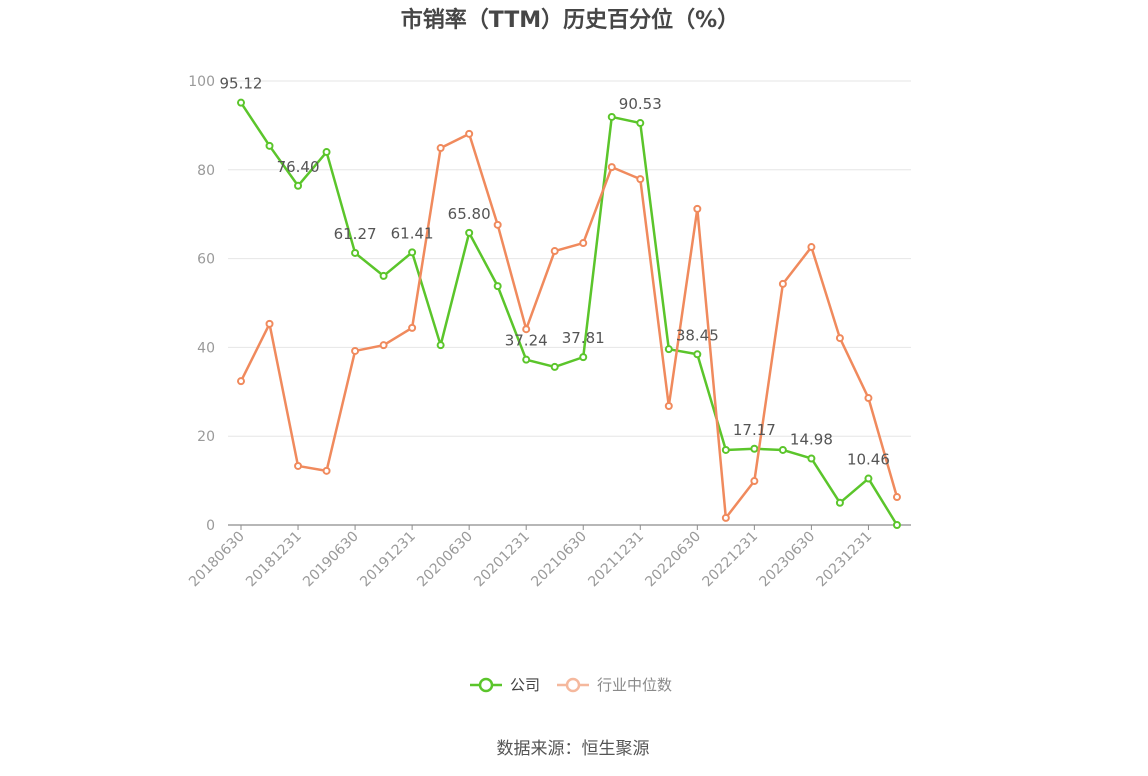 The image size is (1148, 776). What do you see at coordinates (355, 234) in the screenshot?
I see `data-label: 61.27` at bounding box center [355, 234].